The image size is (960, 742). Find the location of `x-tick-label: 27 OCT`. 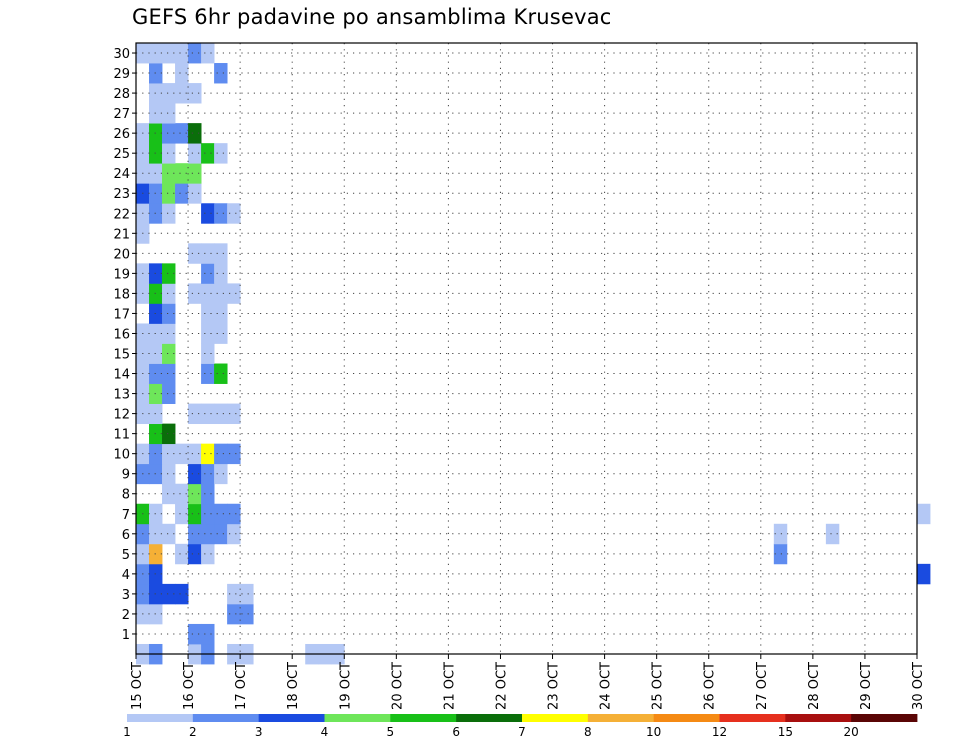

x-tick-label: 27 OCT is located at coordinates (762, 686).